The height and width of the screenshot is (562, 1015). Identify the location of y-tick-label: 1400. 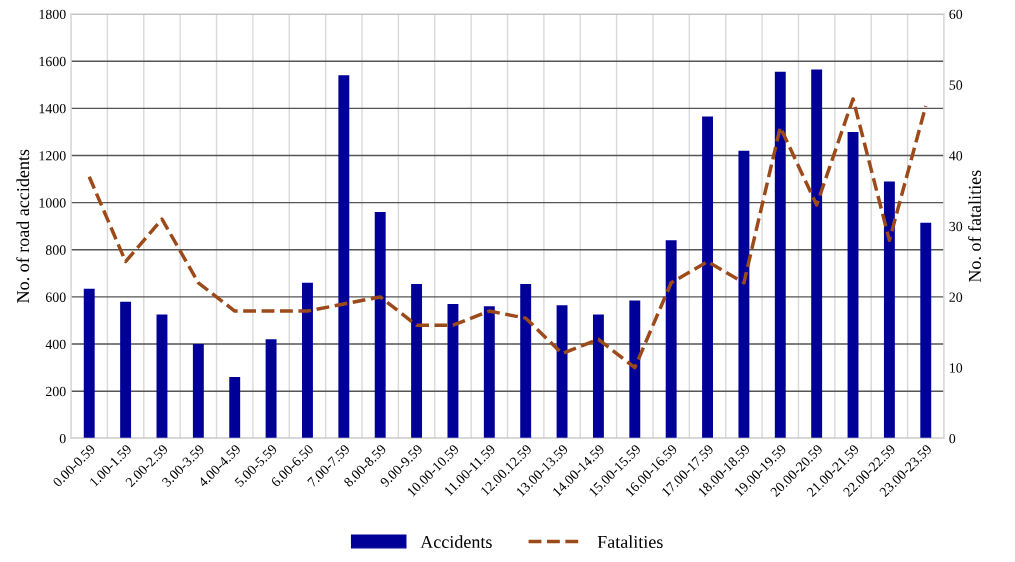
(52, 108).